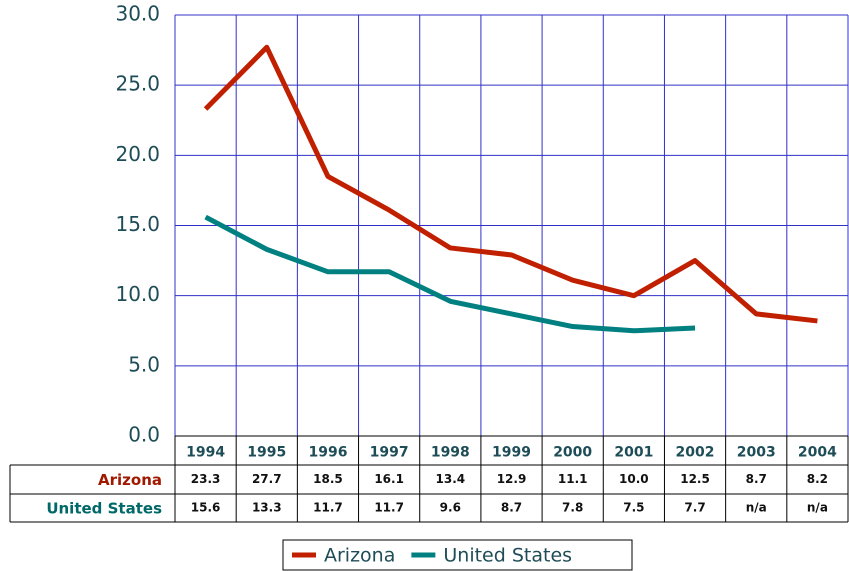  Describe the element at coordinates (359, 556) in the screenshot. I see `legend-label: Arizona` at that location.